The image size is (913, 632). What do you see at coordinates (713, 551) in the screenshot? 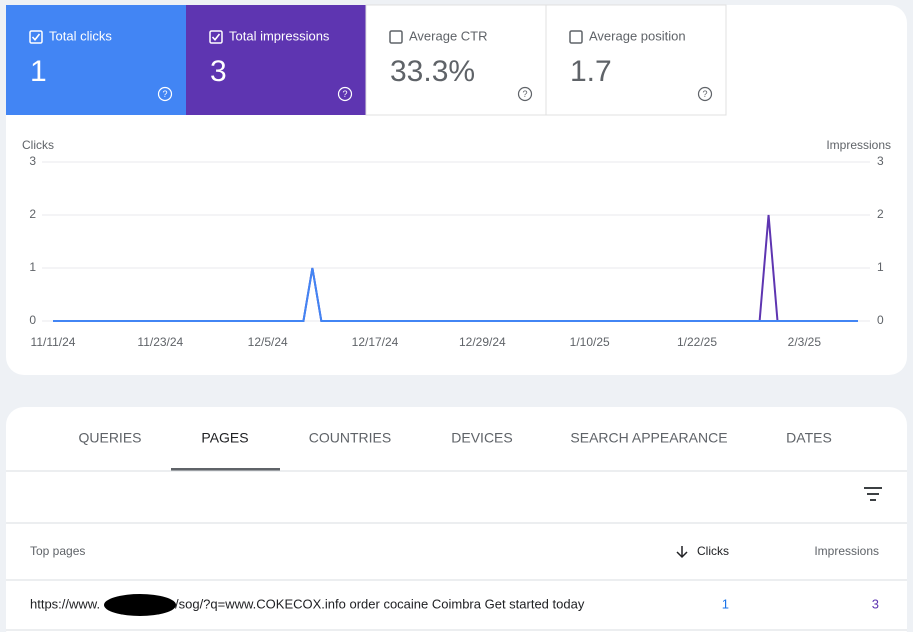
I see `header-cell: Clicks` at bounding box center [713, 551].